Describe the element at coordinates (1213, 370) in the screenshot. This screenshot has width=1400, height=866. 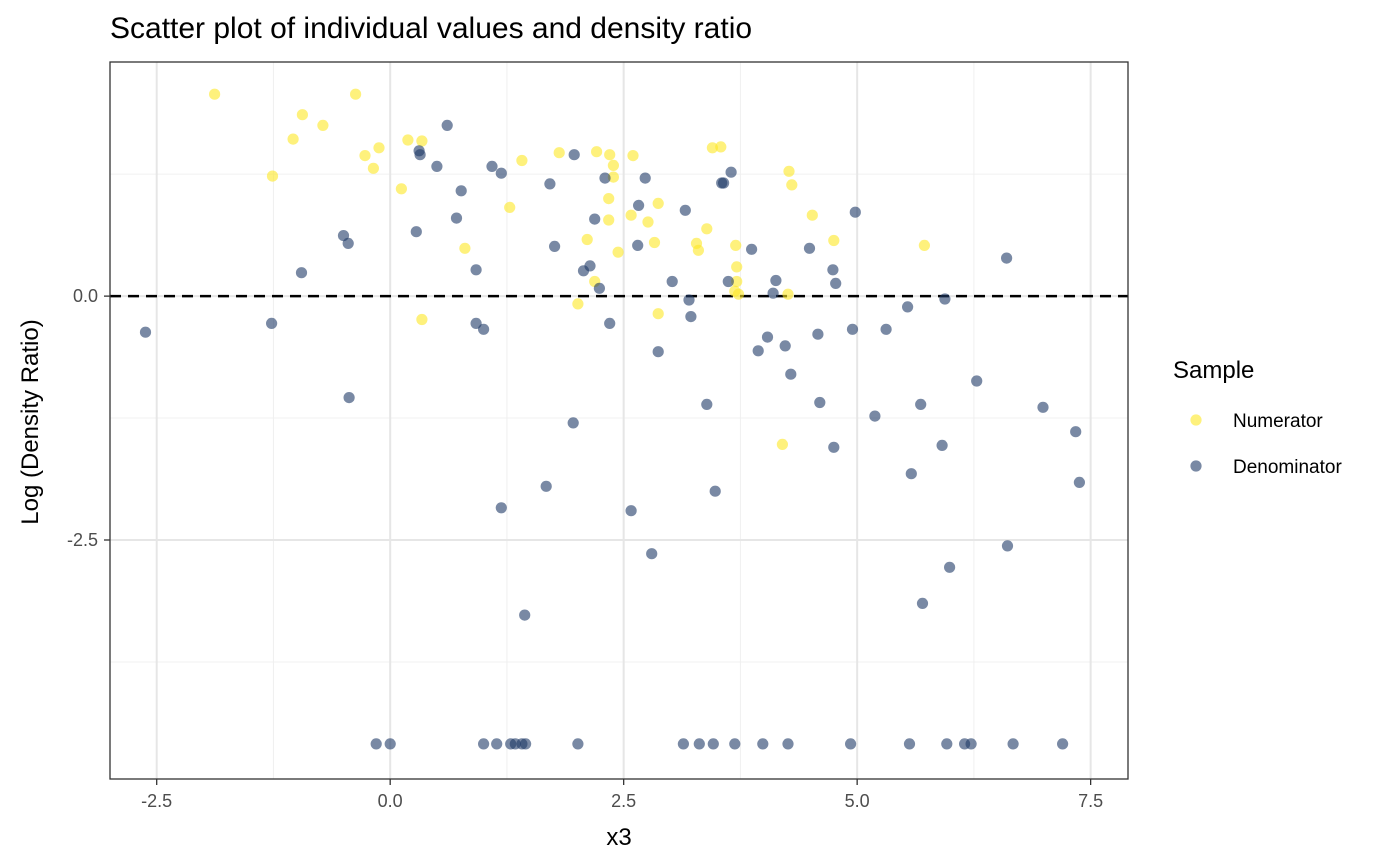
I see `legend-title: Sample` at that location.